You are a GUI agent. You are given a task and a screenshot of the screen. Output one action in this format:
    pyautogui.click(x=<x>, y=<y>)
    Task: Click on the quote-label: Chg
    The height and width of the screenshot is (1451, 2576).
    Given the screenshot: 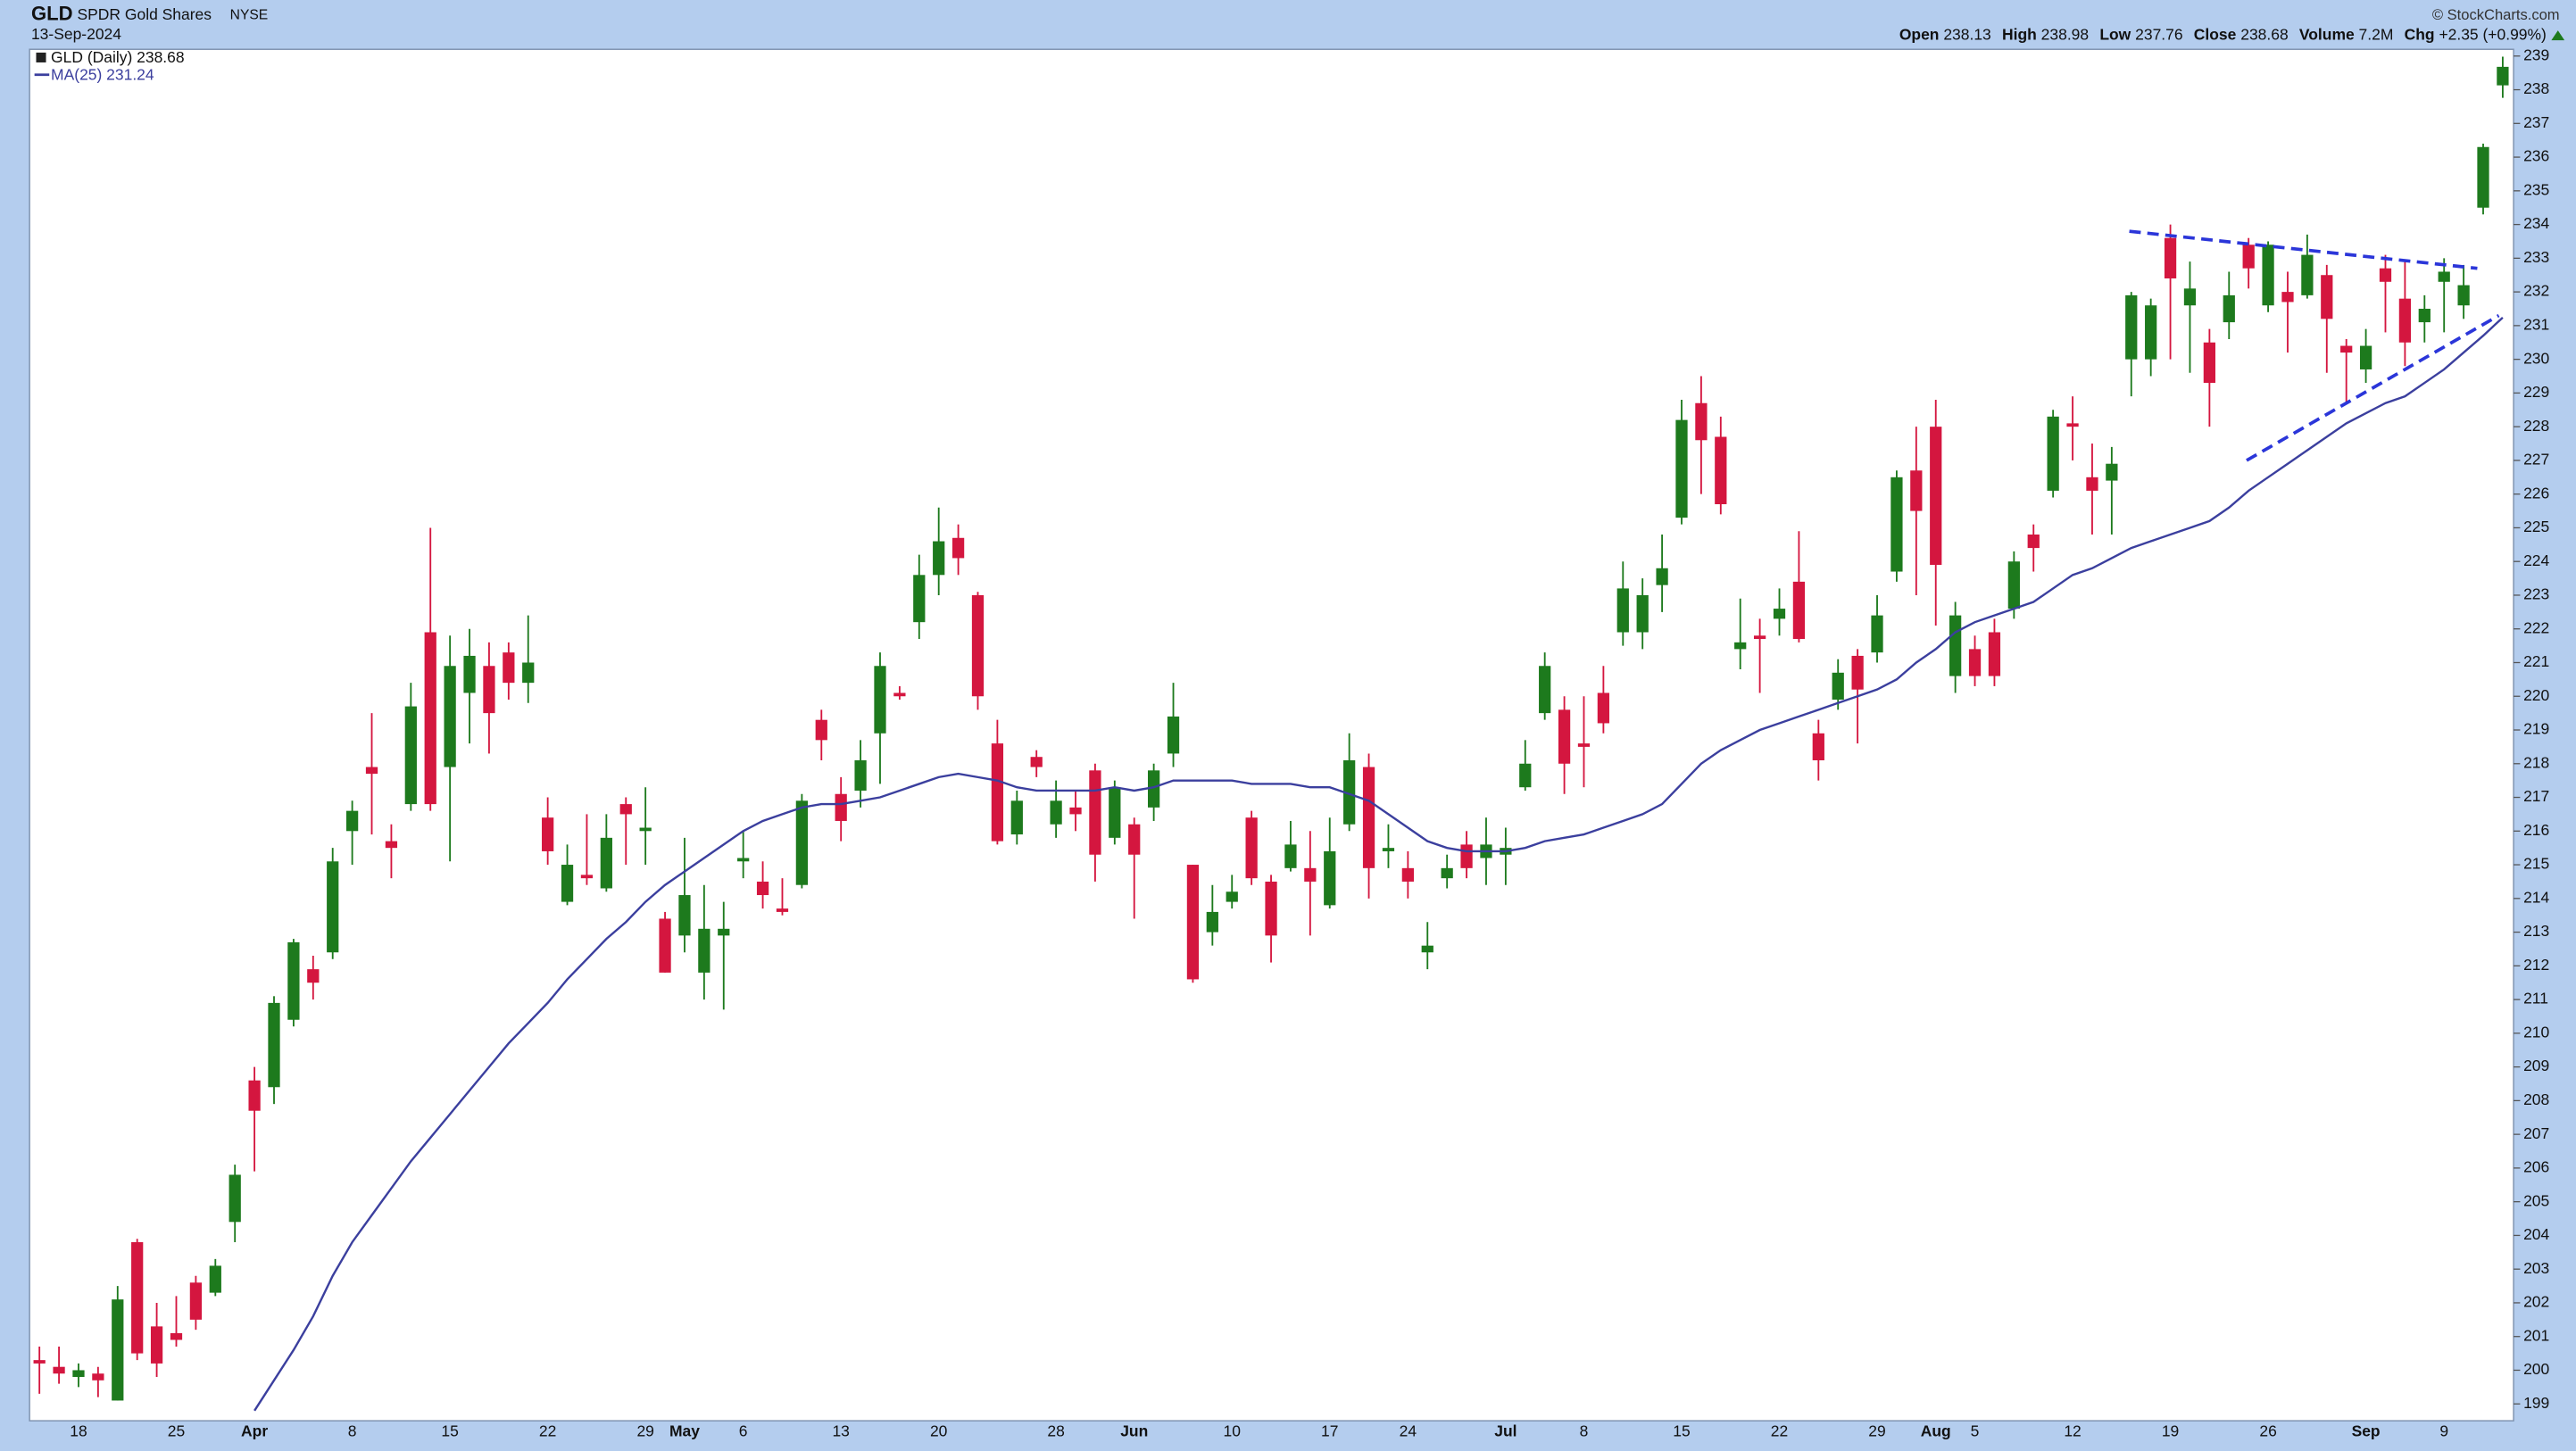 What is the action you would take?
    pyautogui.click(x=2420, y=34)
    